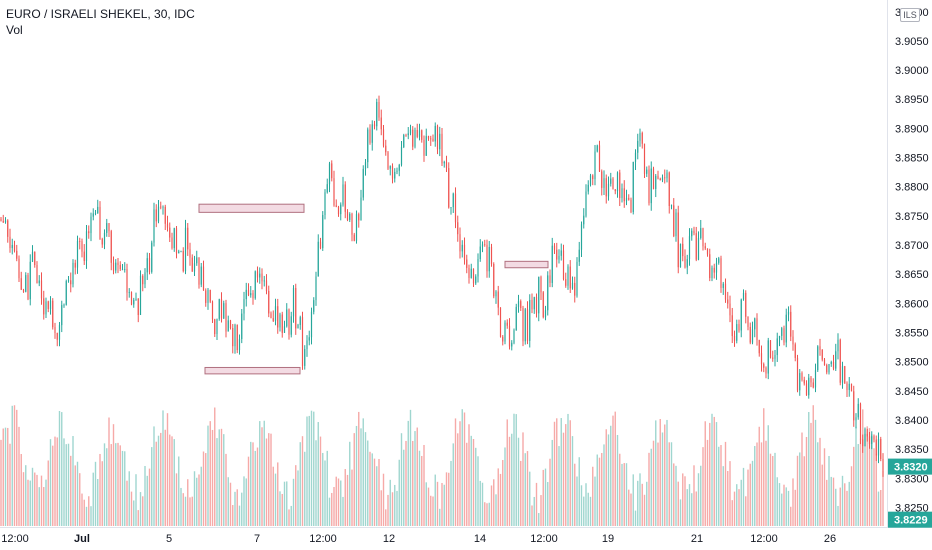 Image resolution: width=932 pixels, height=550 pixels. I want to click on drawn-rectangles, so click(373, 289).